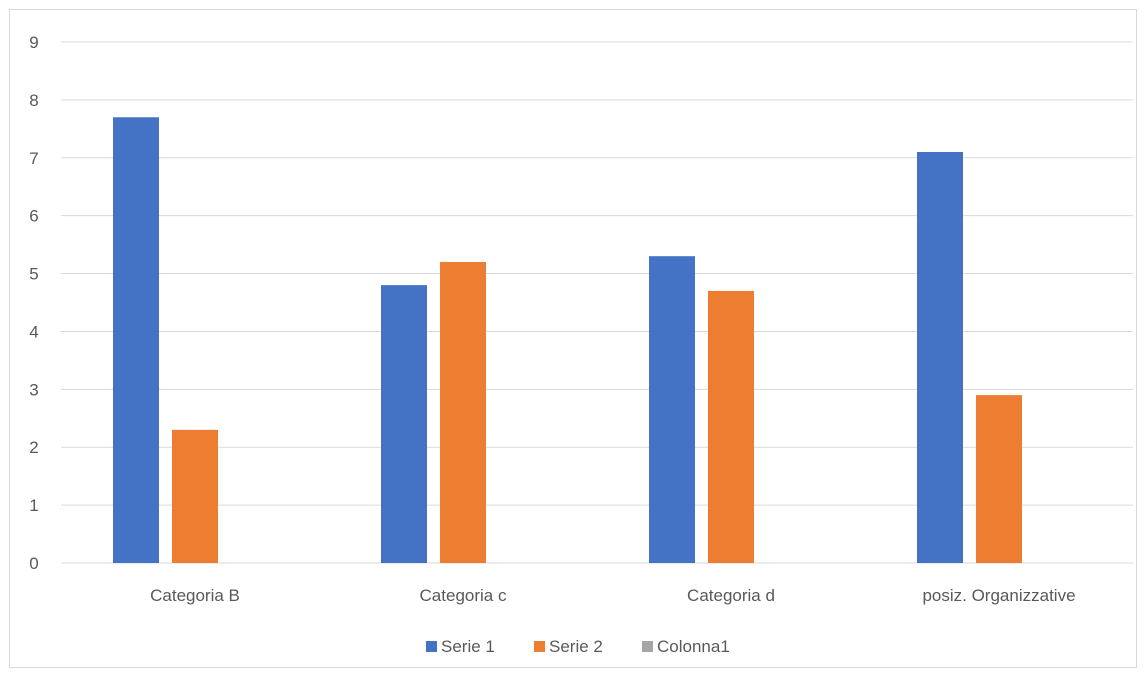  I want to click on x-tick-label: Categoria B, so click(195, 595).